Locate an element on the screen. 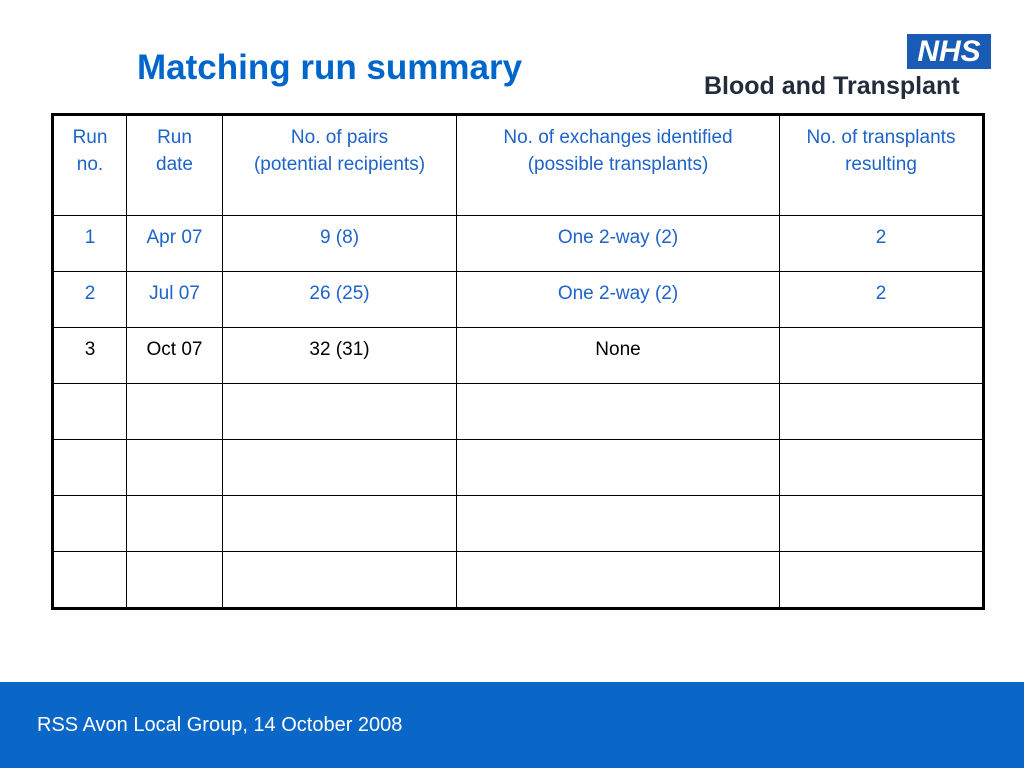 This screenshot has width=1024, height=768. header-line: (possible transplants) is located at coordinates (618, 164).